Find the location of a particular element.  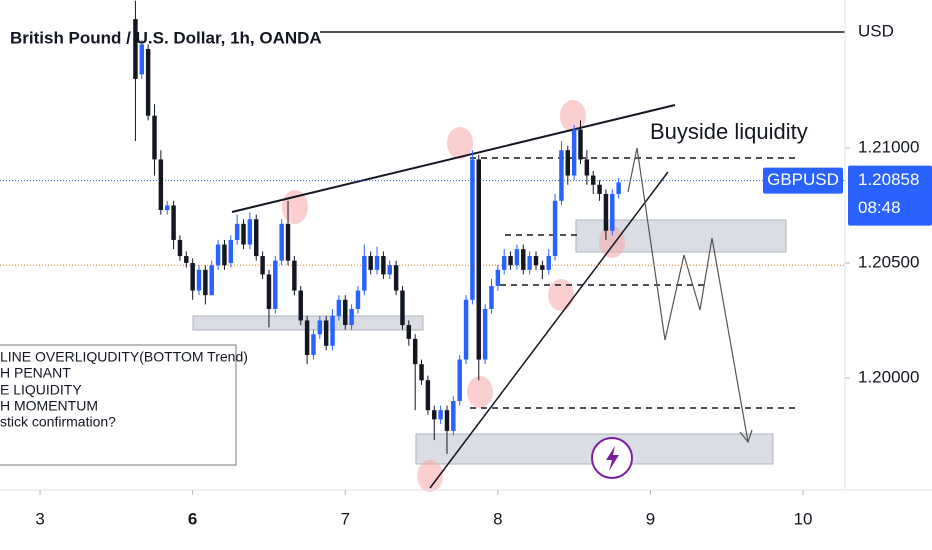

x-tick-label: 10 is located at coordinates (803, 518).